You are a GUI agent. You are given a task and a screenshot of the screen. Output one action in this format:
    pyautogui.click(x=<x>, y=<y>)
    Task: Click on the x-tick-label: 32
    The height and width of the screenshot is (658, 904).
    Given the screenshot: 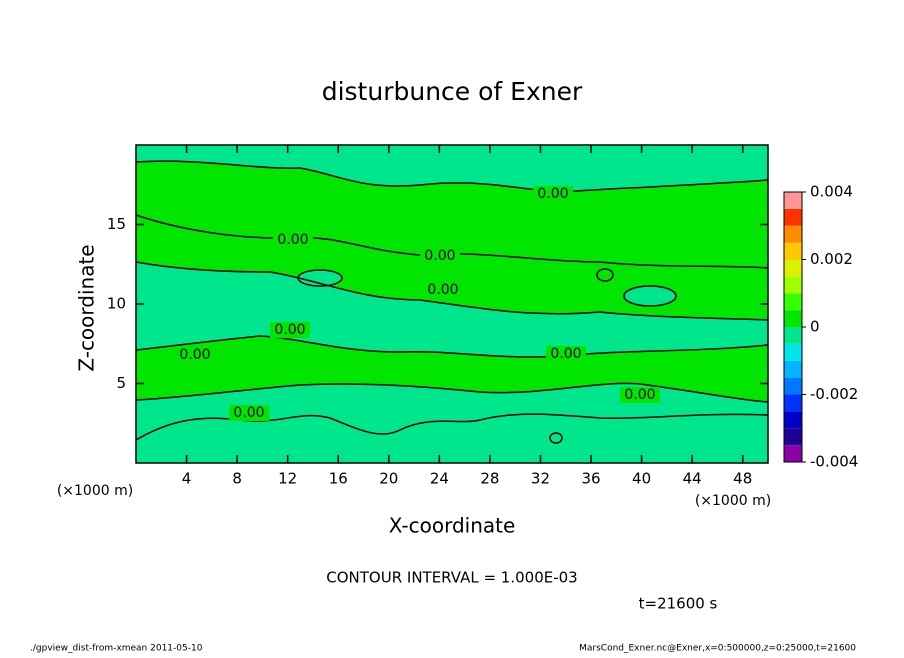 What is the action you would take?
    pyautogui.click(x=540, y=479)
    